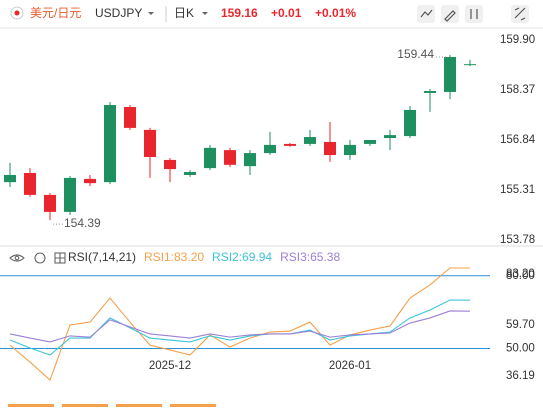 This screenshot has height=408, width=543. What do you see at coordinates (520, 349) in the screenshot?
I see `reference-label: 50.00` at bounding box center [520, 349].